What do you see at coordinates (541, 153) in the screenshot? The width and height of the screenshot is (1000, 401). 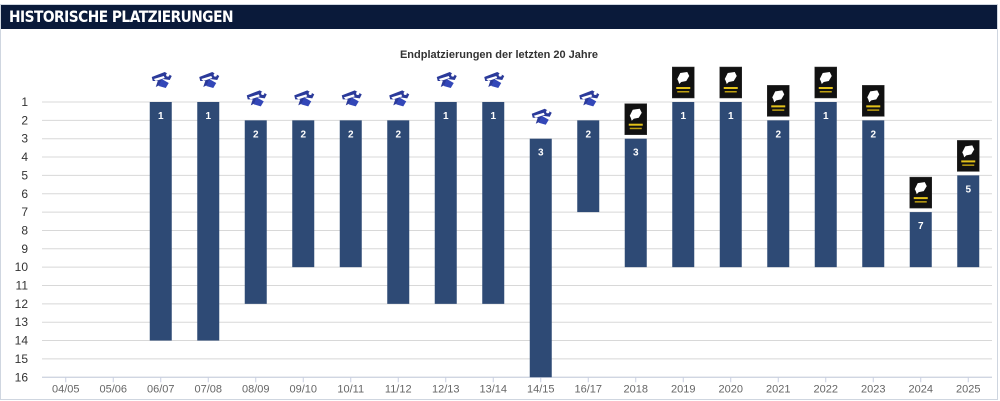 I see `data-label: 3` at bounding box center [541, 153].